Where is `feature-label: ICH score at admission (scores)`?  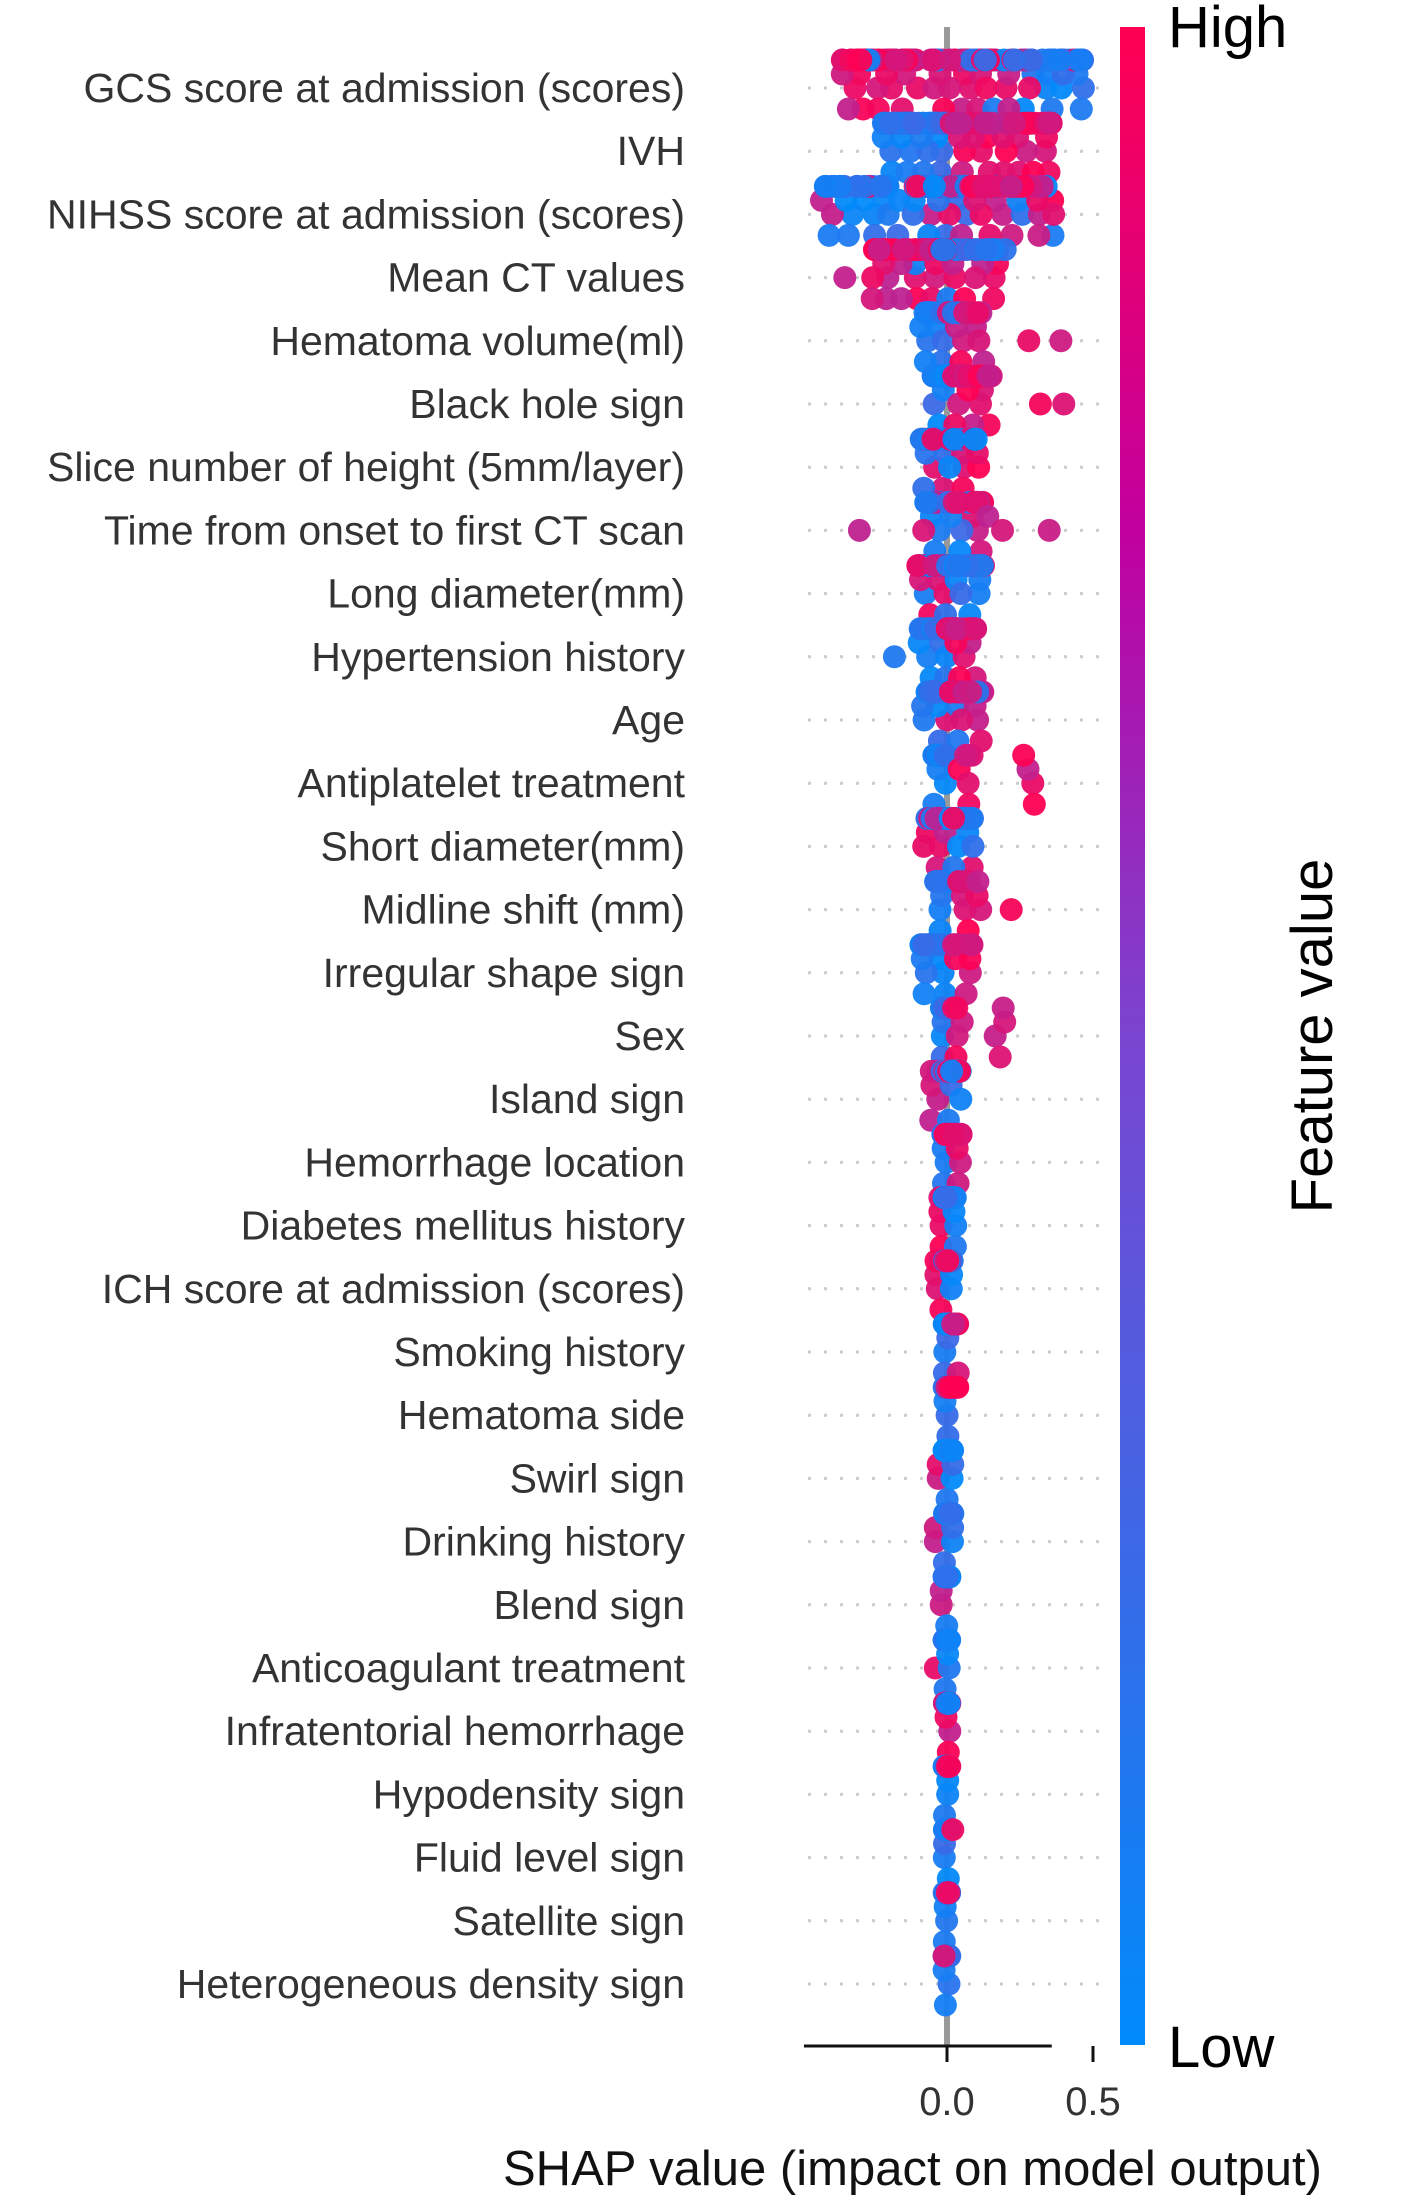
feature-label: ICH score at admission (scores) is located at coordinates (393, 1289).